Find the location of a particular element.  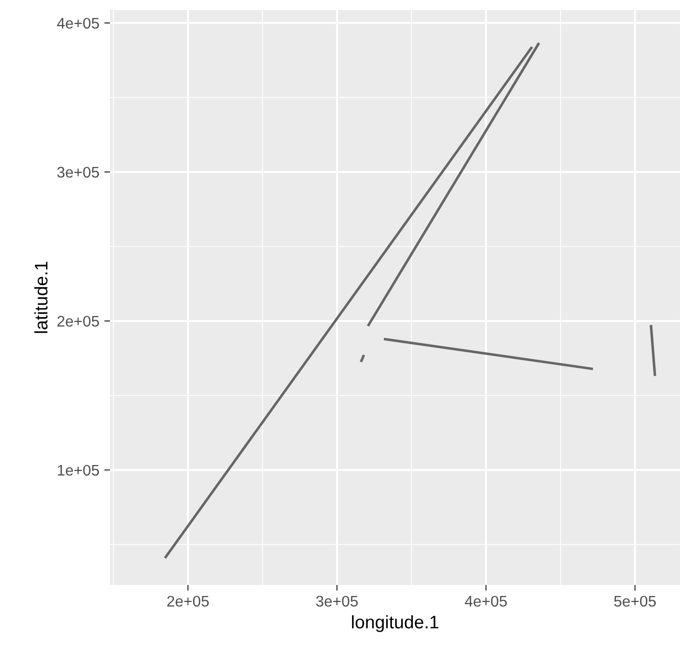

x-tick-label: 4e+05 is located at coordinates (485, 601).